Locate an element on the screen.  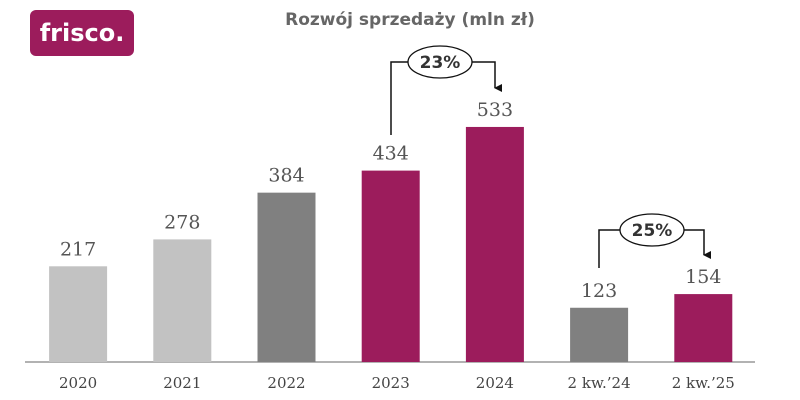
value-label: 434 is located at coordinates (391, 154).